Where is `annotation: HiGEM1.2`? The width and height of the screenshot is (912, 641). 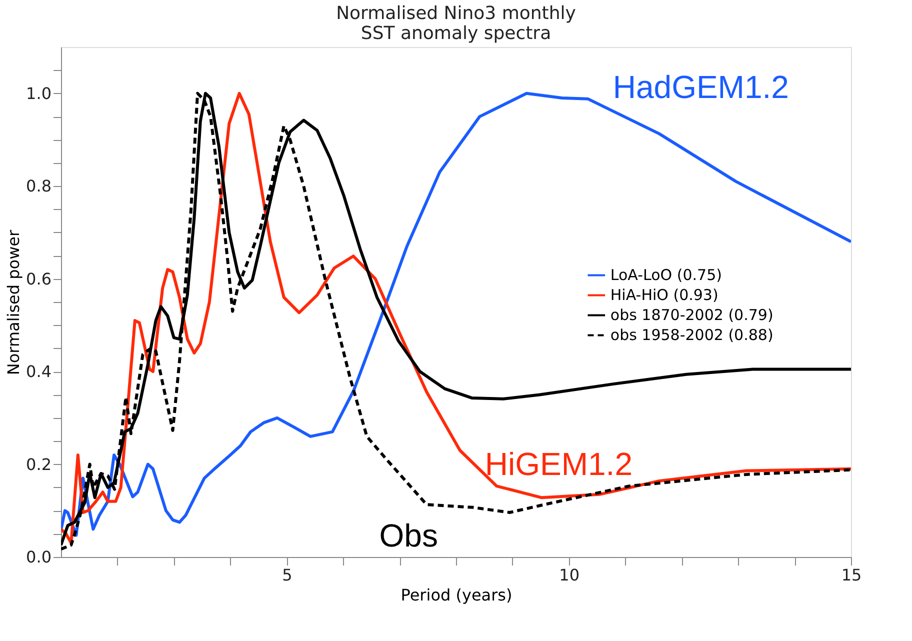 annotation: HiGEM1.2 is located at coordinates (558, 464).